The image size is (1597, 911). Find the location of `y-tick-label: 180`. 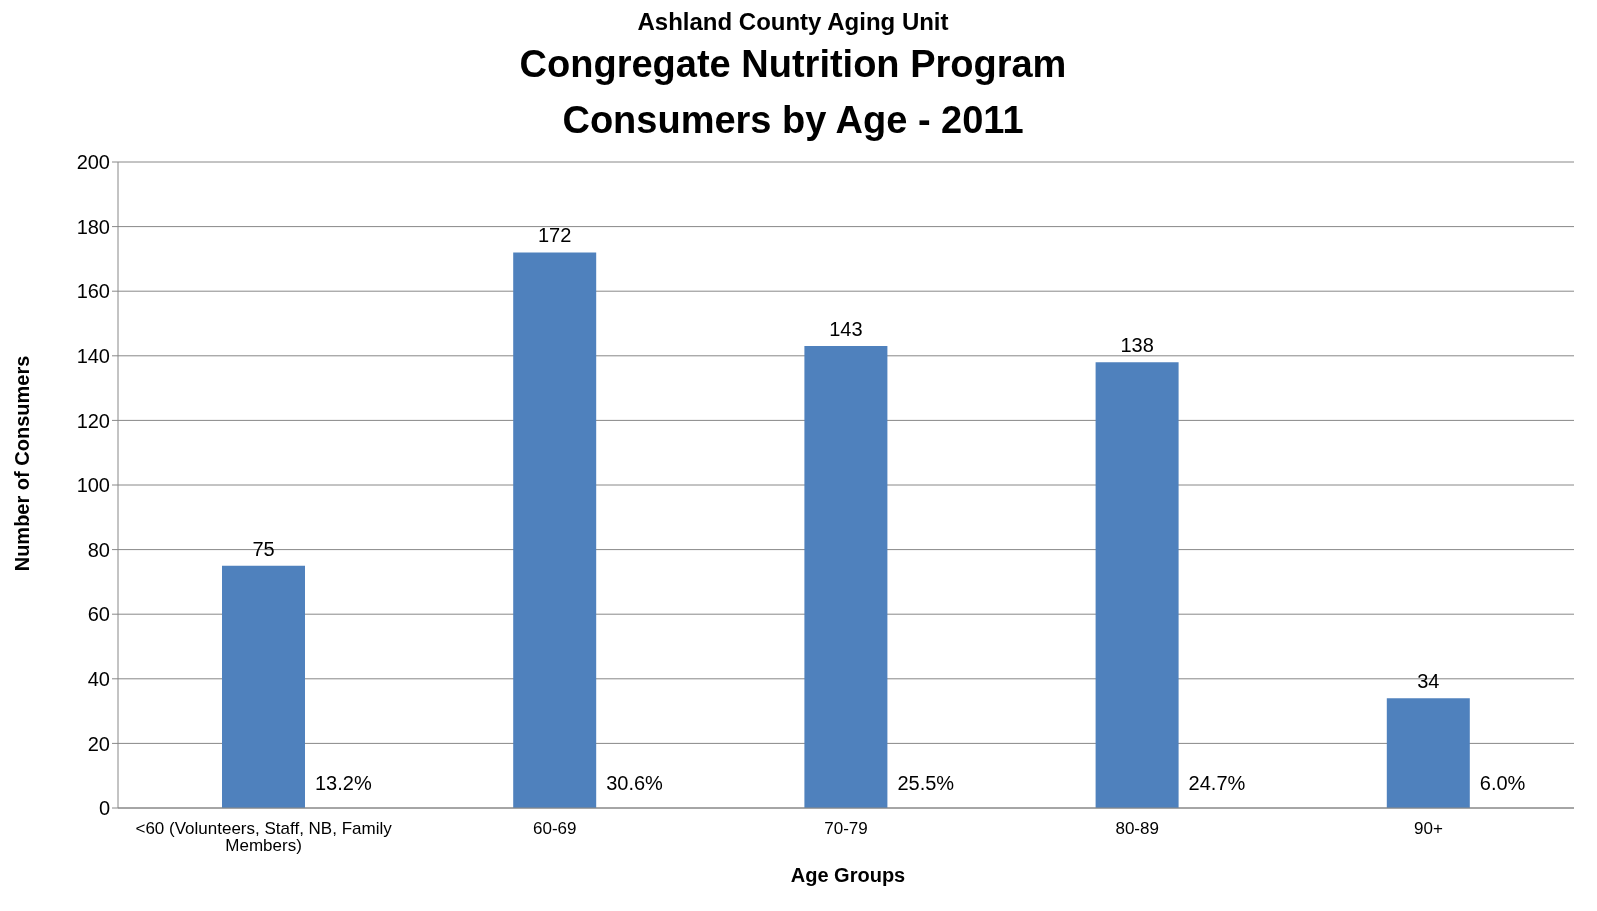

y-tick-label: 180 is located at coordinates (93, 226).